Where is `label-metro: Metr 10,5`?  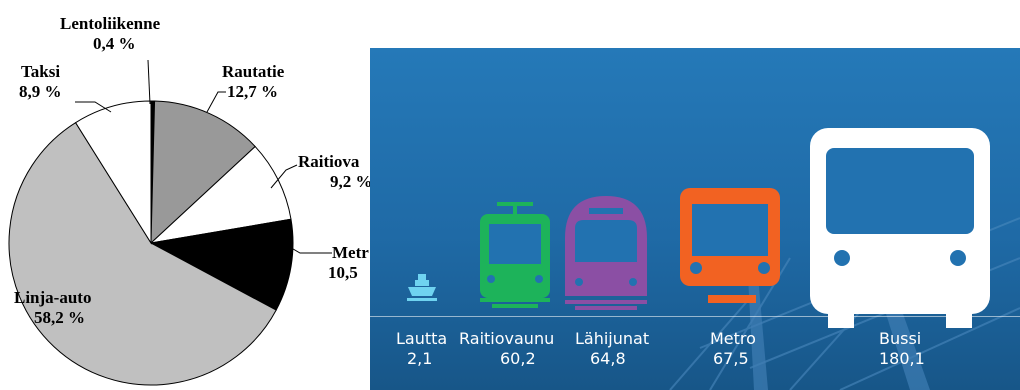
label-metro: Metr 10,5 is located at coordinates (348, 263).